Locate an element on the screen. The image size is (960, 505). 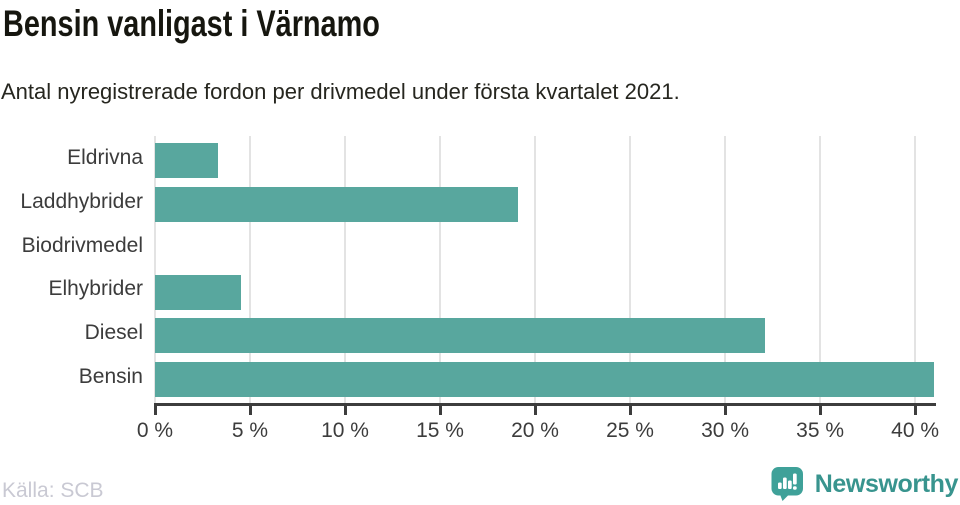
x-axis-tick-label: 35 % is located at coordinates (820, 430).